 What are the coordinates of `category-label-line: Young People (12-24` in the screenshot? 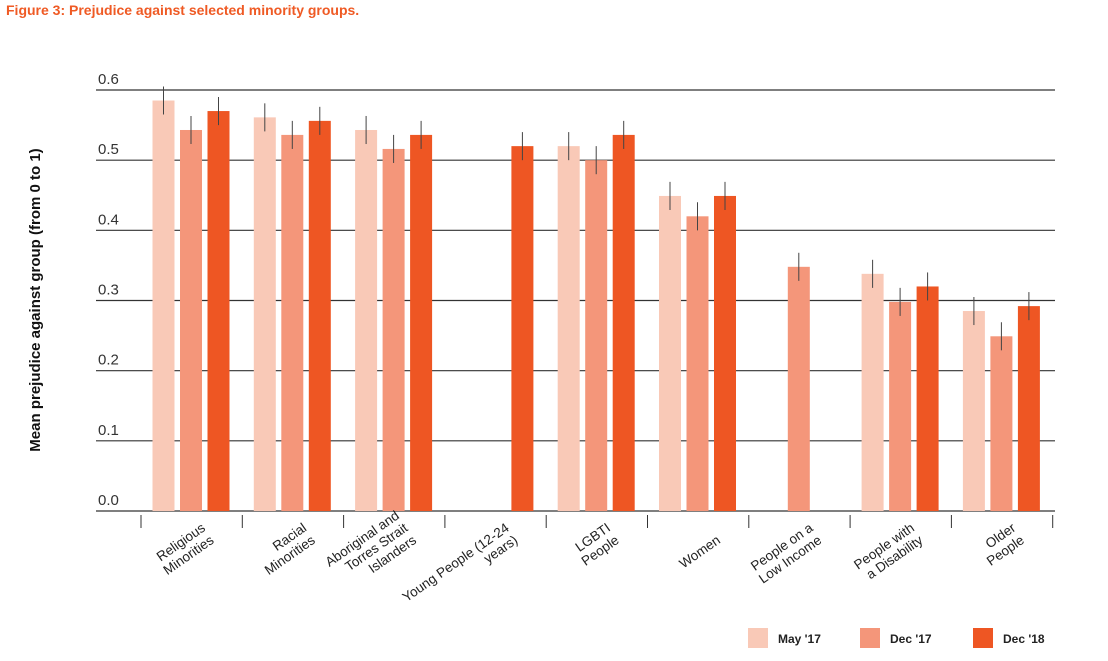 It's located at (456, 562).